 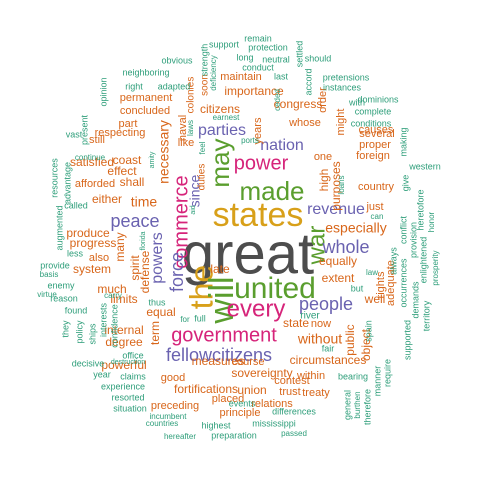 What do you see at coordinates (218, 361) in the screenshot?
I see `word-measures: measures` at bounding box center [218, 361].